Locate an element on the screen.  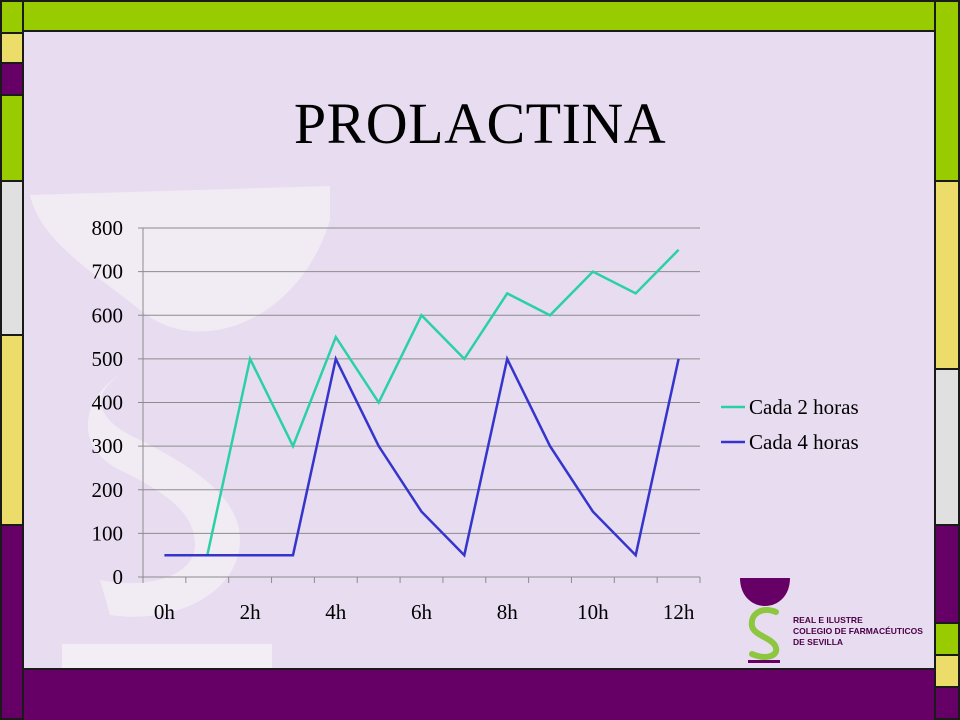
logo-line: DE SEVILLA is located at coordinates (818, 642).